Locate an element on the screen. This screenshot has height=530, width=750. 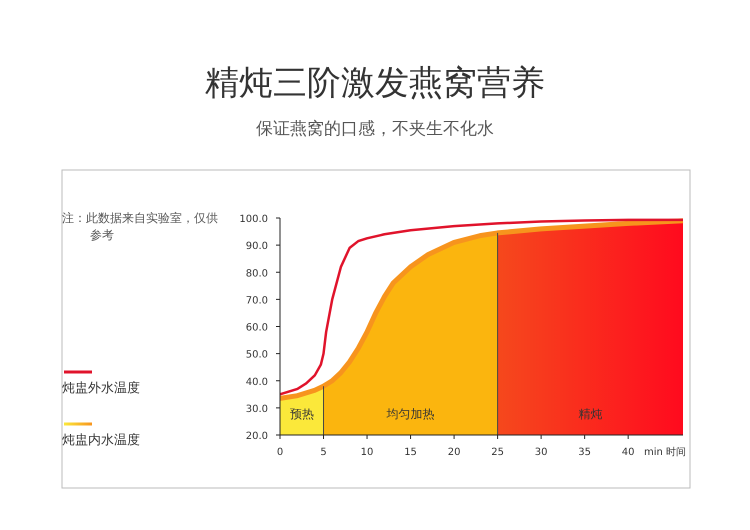
y-tick-label: 70.0 is located at coordinates (257, 300).